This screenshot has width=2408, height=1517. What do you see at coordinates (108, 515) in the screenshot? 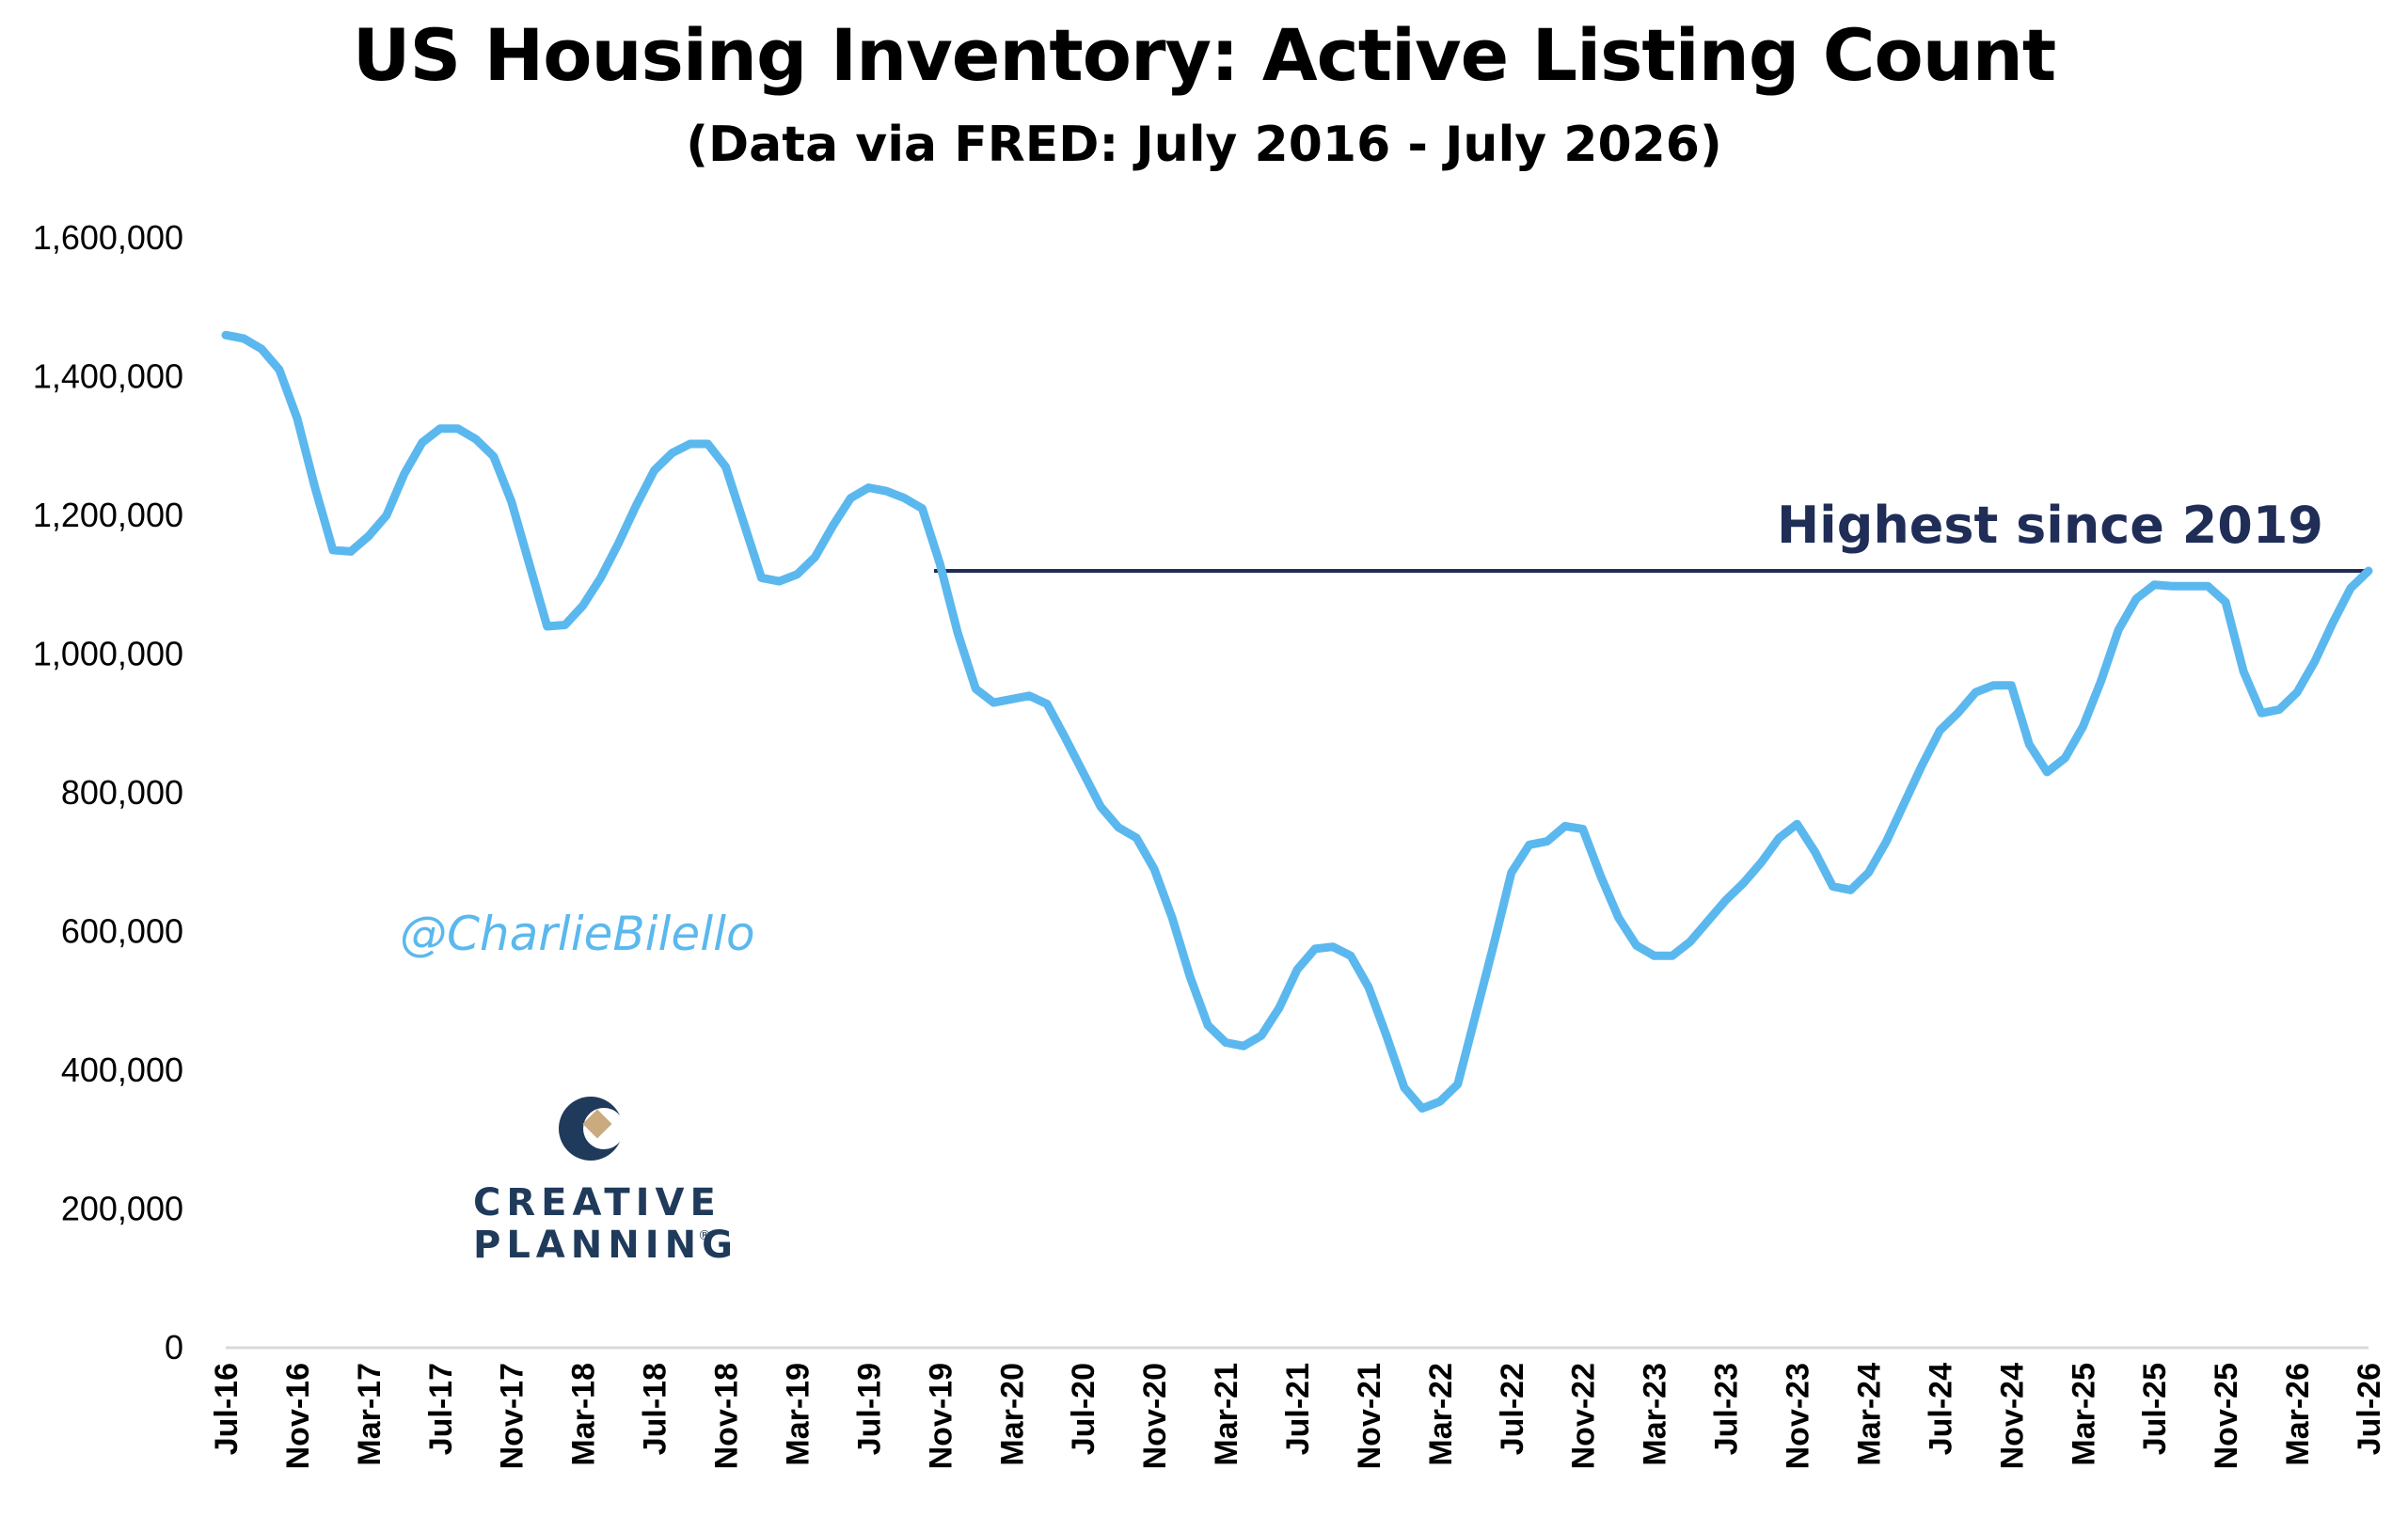
I see `y-tick-label: 1,200,000` at bounding box center [108, 515].